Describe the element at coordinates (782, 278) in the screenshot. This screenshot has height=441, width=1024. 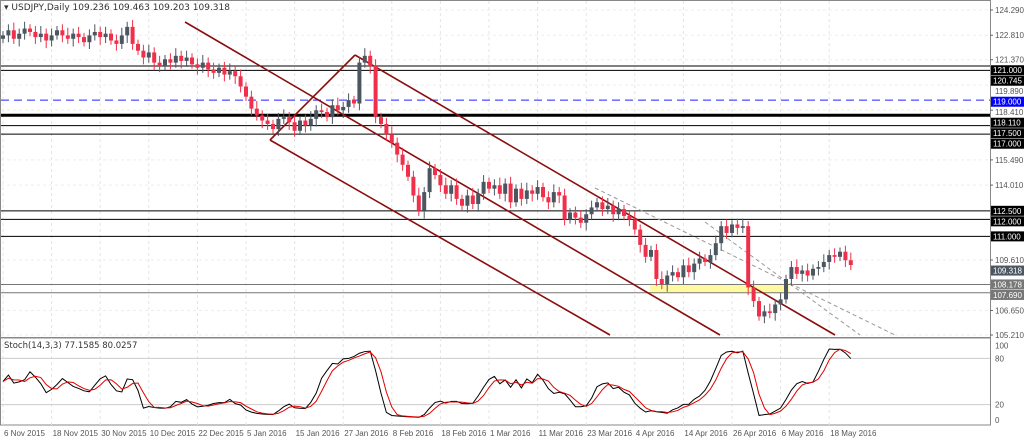
I see `trend-line-dashed` at that location.